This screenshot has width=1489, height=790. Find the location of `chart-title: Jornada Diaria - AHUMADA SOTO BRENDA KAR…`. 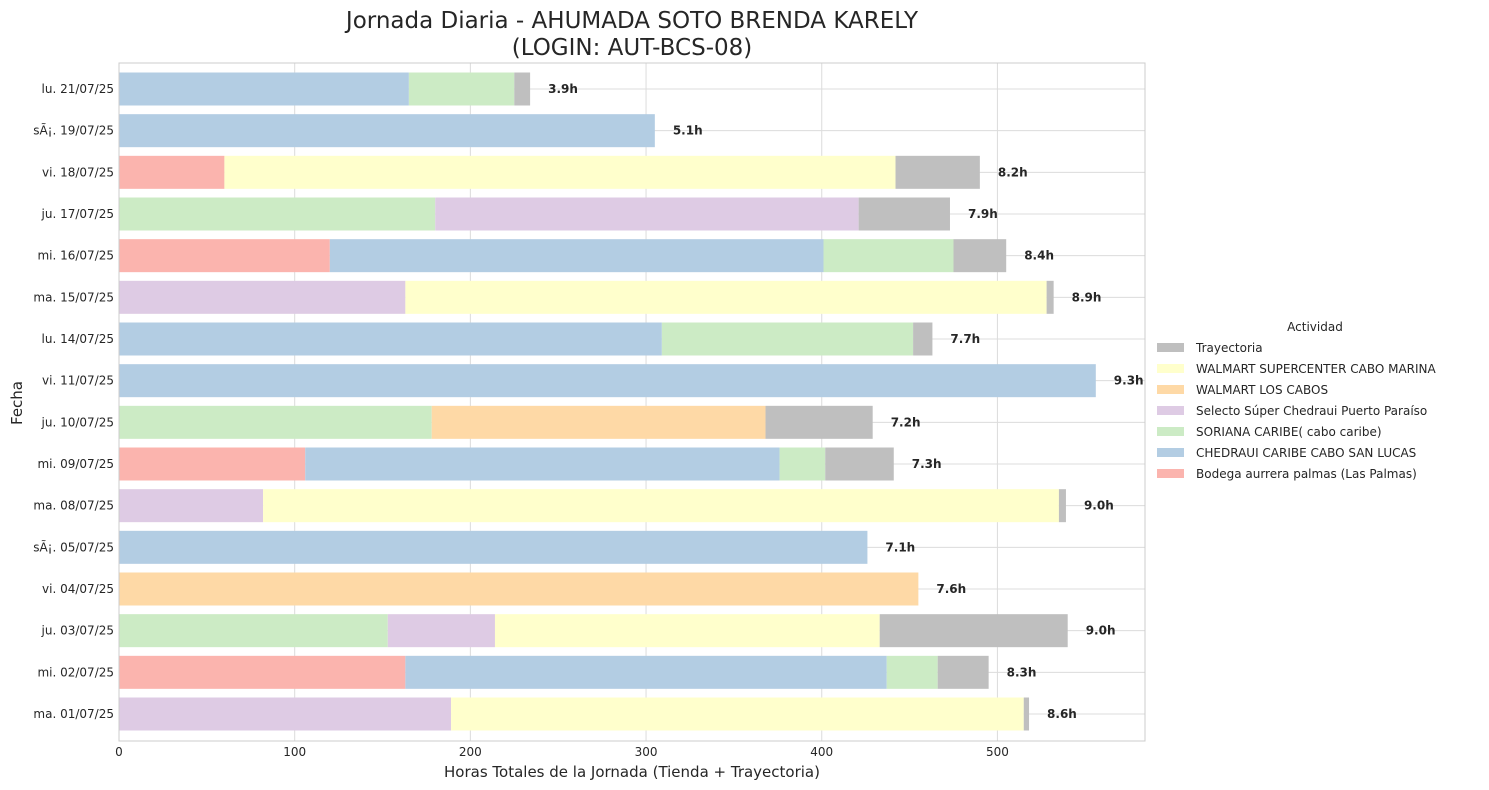

chart-title: Jornada Diaria - AHUMADA SOTO BRENDA KAR… is located at coordinates (631, 21).